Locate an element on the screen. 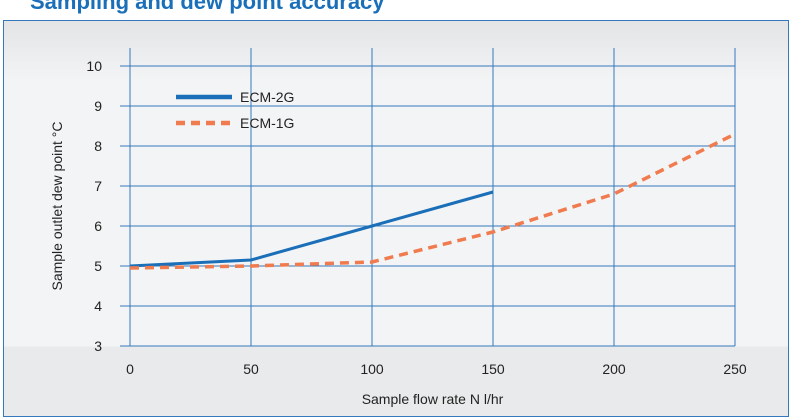  legend: ECM-2G ECM-1G is located at coordinates (235, 110).